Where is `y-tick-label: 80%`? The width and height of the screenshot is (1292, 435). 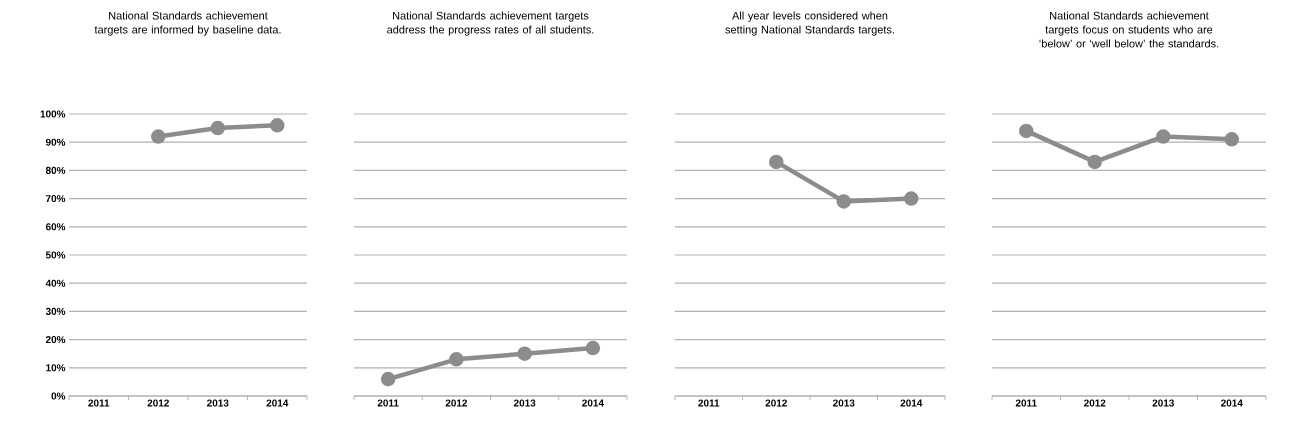 y-tick-label: 80% is located at coordinates (55, 170).